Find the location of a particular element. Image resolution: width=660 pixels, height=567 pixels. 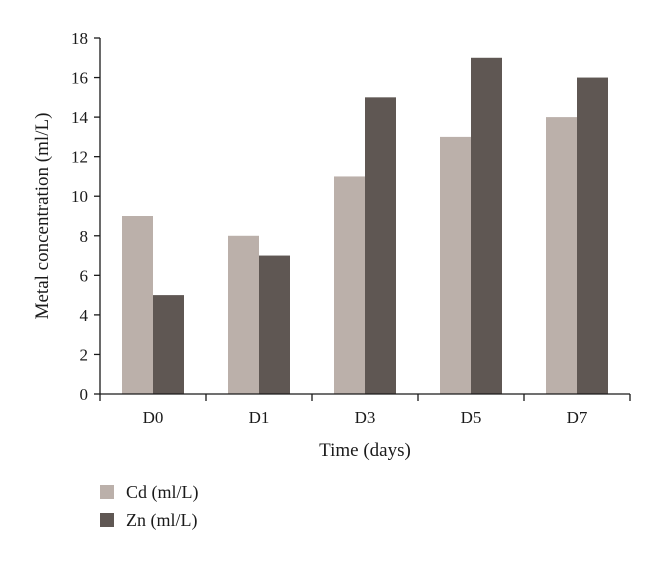

y-tick-label: 10 is located at coordinates (79, 196).